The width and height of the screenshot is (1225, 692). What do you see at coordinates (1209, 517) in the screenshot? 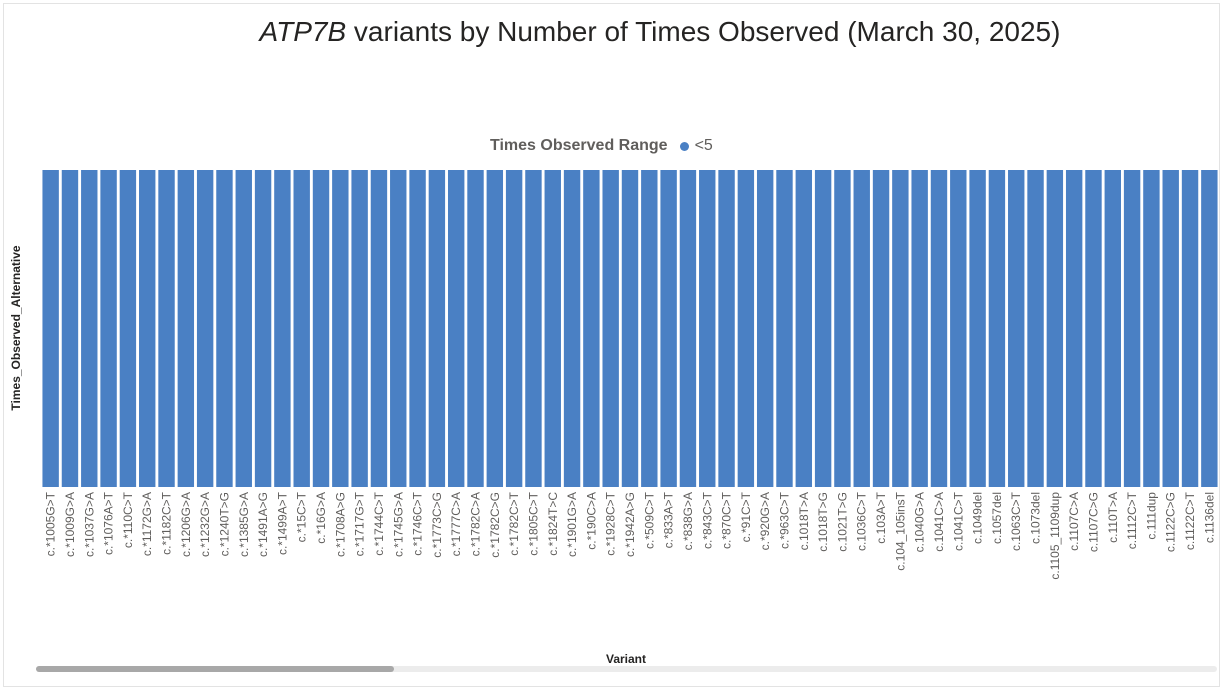
I see `x-tick-label: c.1136del` at bounding box center [1209, 517].